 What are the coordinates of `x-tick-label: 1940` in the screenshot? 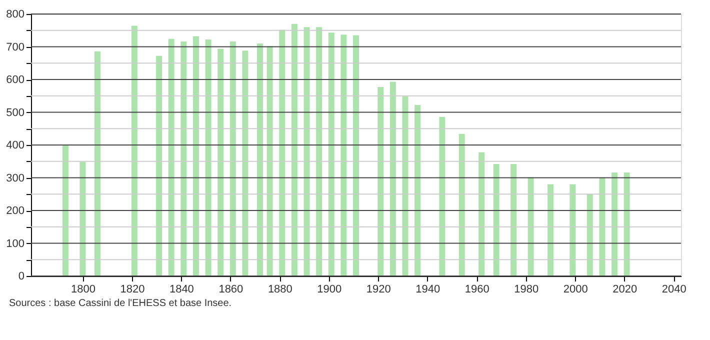 It's located at (428, 290).